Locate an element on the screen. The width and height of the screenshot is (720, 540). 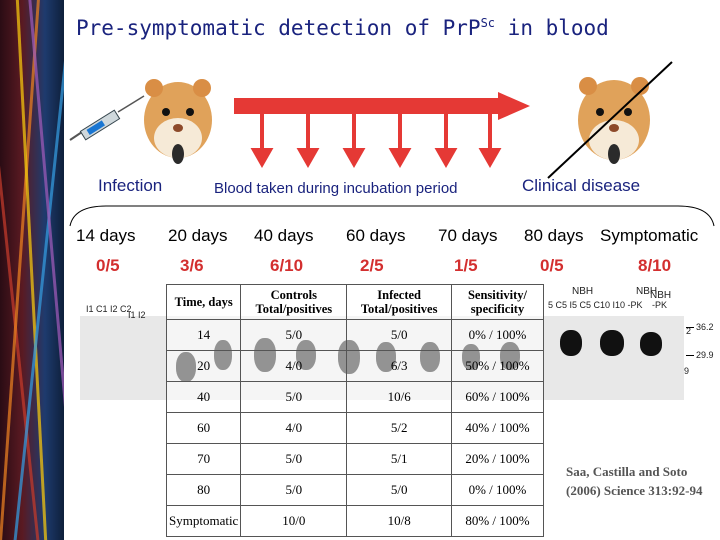
timepoint-label: 20 days is located at coordinates (198, 235).